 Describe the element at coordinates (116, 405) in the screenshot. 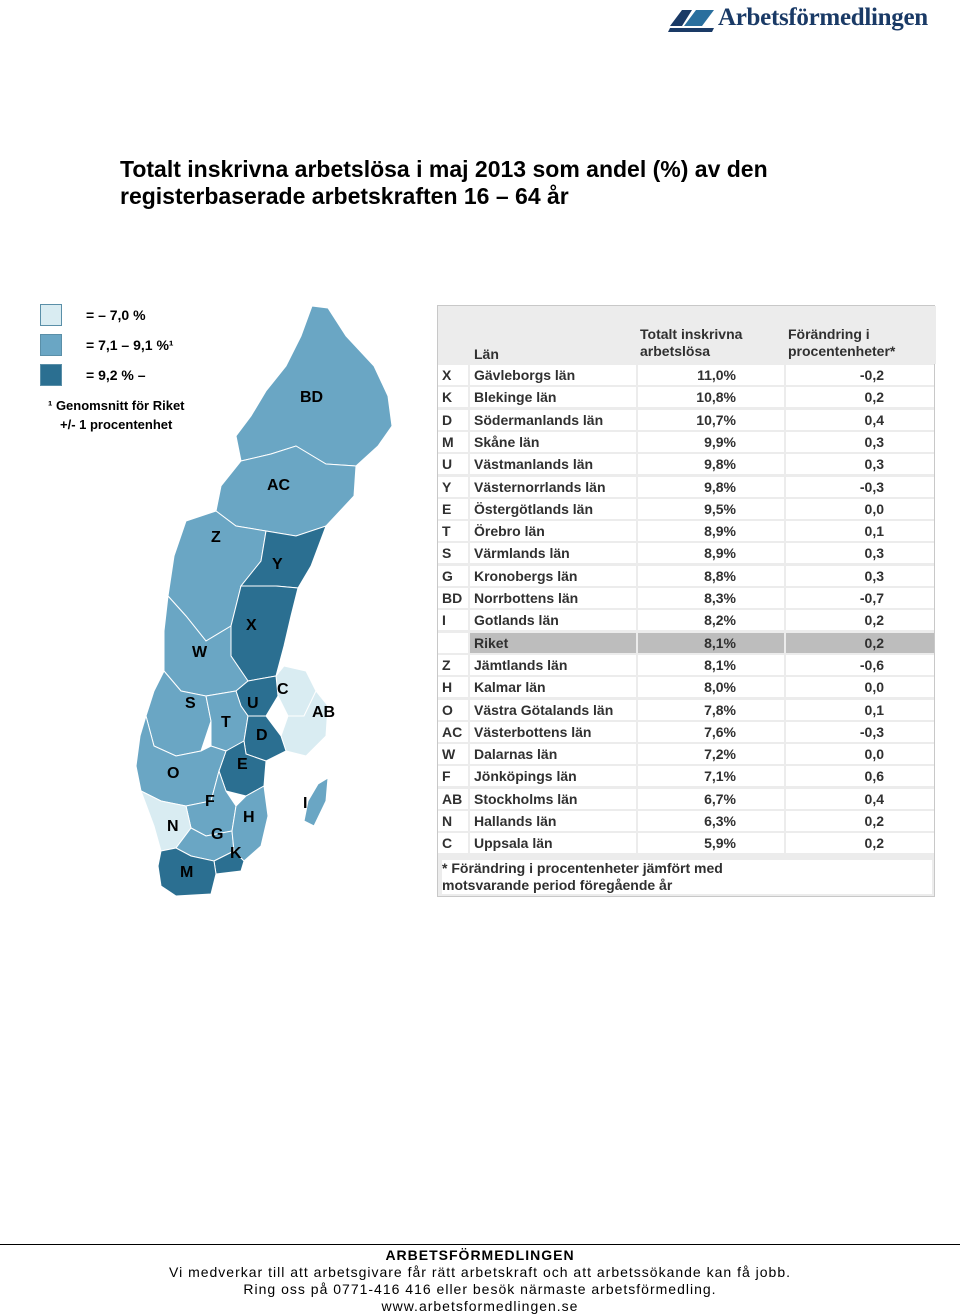

I see `legend-note-line-1: ¹ Genomsnitt för Riket` at that location.